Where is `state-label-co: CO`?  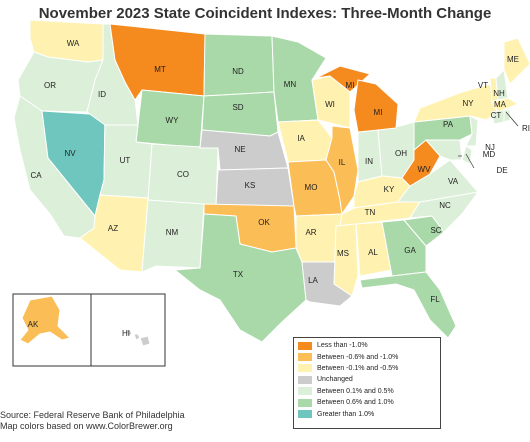
state-label-co: CO is located at coordinates (183, 174).